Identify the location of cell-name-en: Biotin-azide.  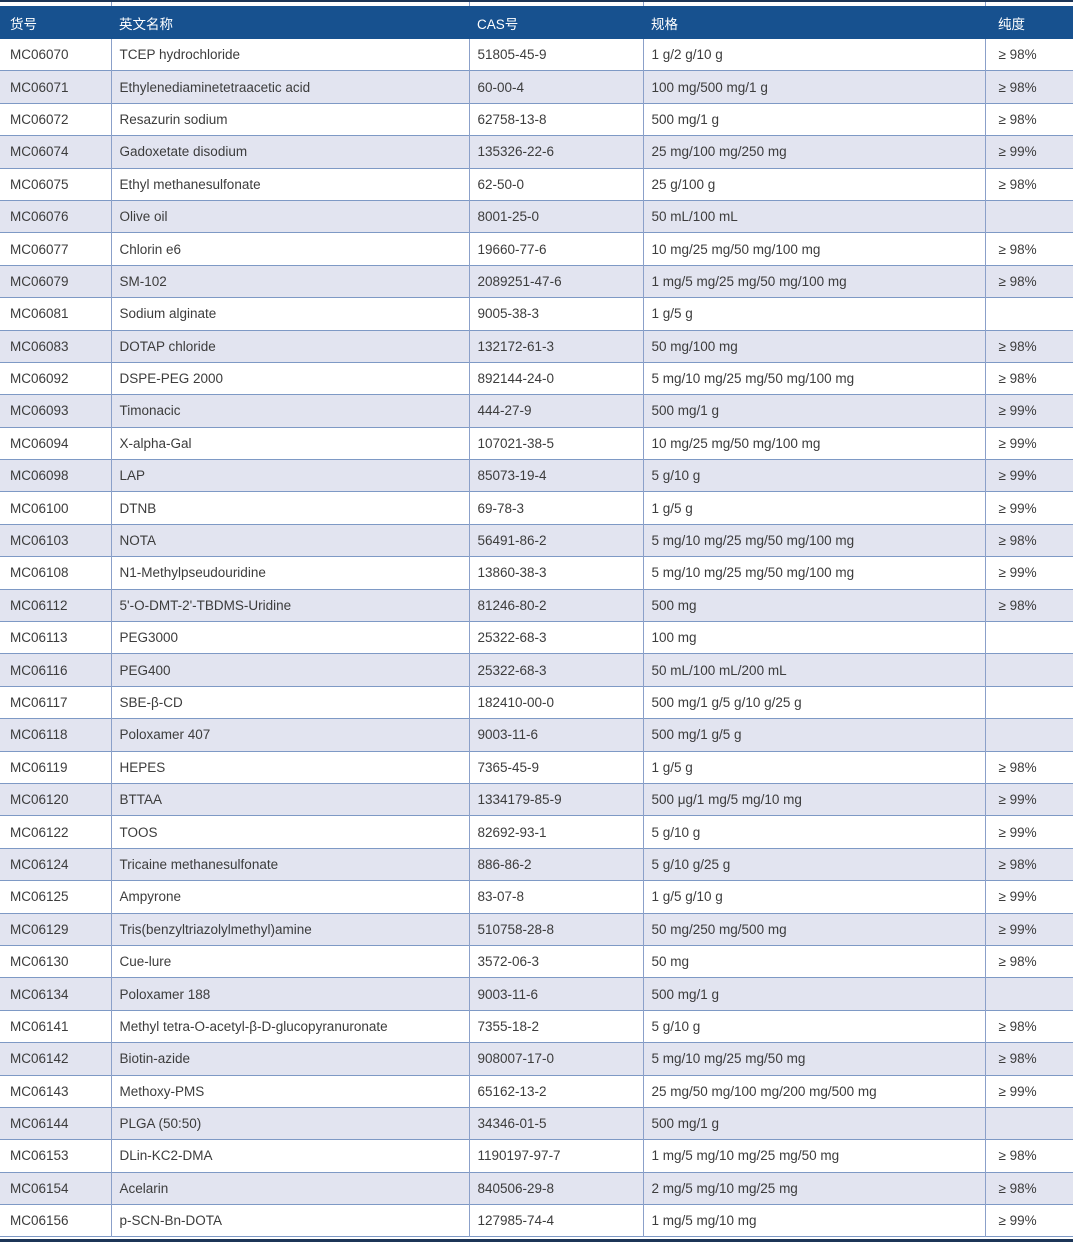
(289, 1058).